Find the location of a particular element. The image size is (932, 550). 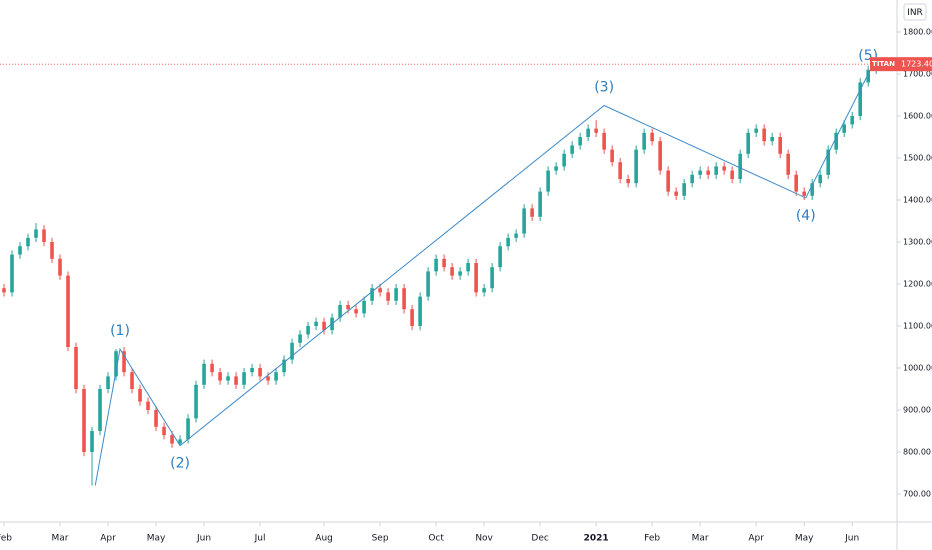

y-tick-label: 1400.00 is located at coordinates (917, 199).